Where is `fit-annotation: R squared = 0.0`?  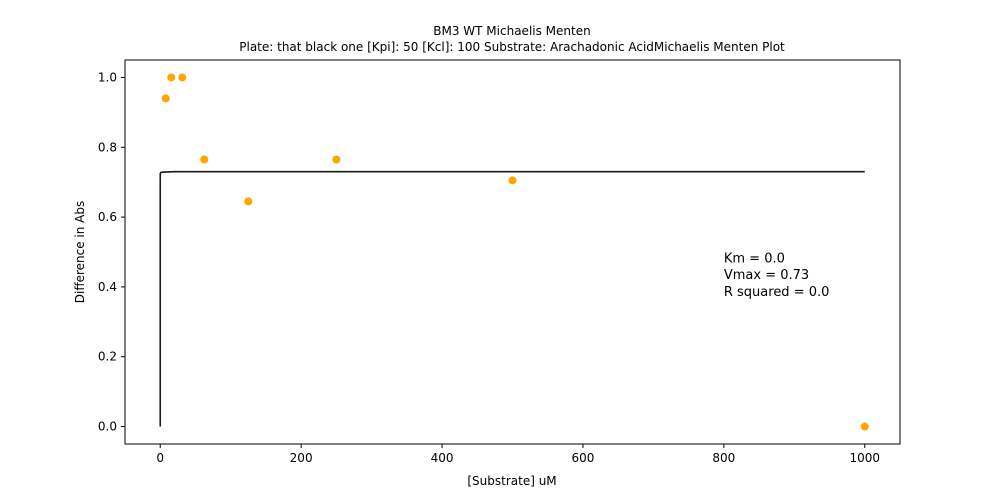 fit-annotation: R squared = 0.0 is located at coordinates (777, 292).